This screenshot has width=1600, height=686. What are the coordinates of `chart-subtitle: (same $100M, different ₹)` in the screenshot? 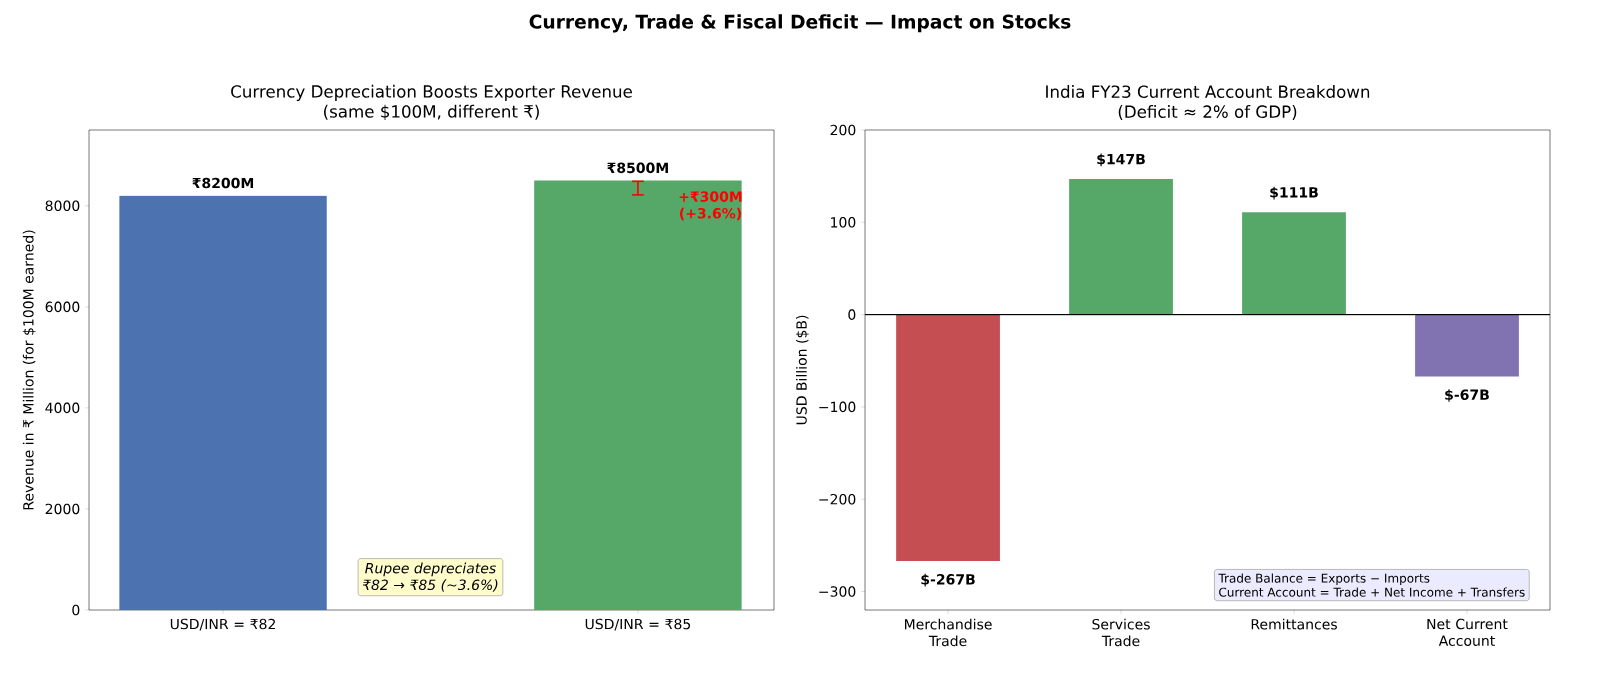 It's located at (431, 112).